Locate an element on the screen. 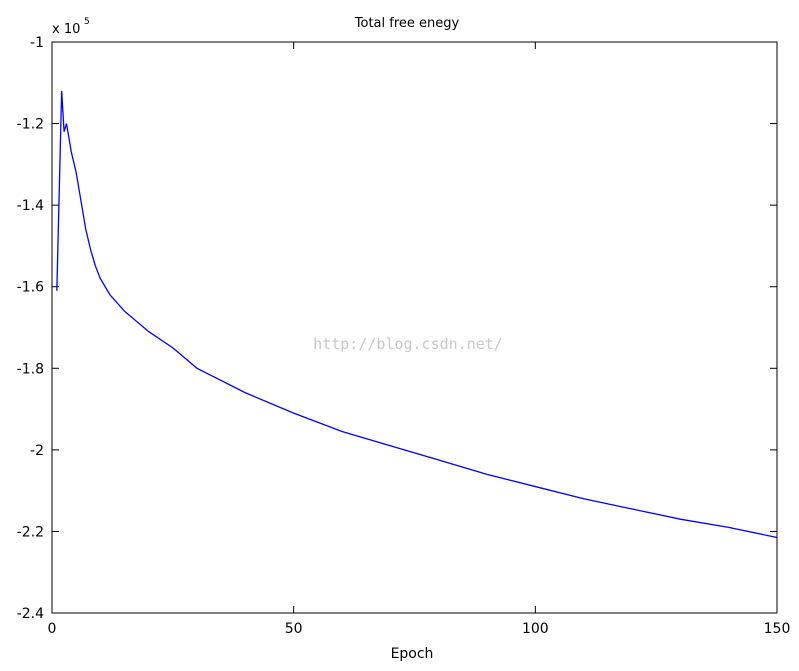 The height and width of the screenshot is (671, 799). y-scale-exponent: 5 is located at coordinates (87, 22).